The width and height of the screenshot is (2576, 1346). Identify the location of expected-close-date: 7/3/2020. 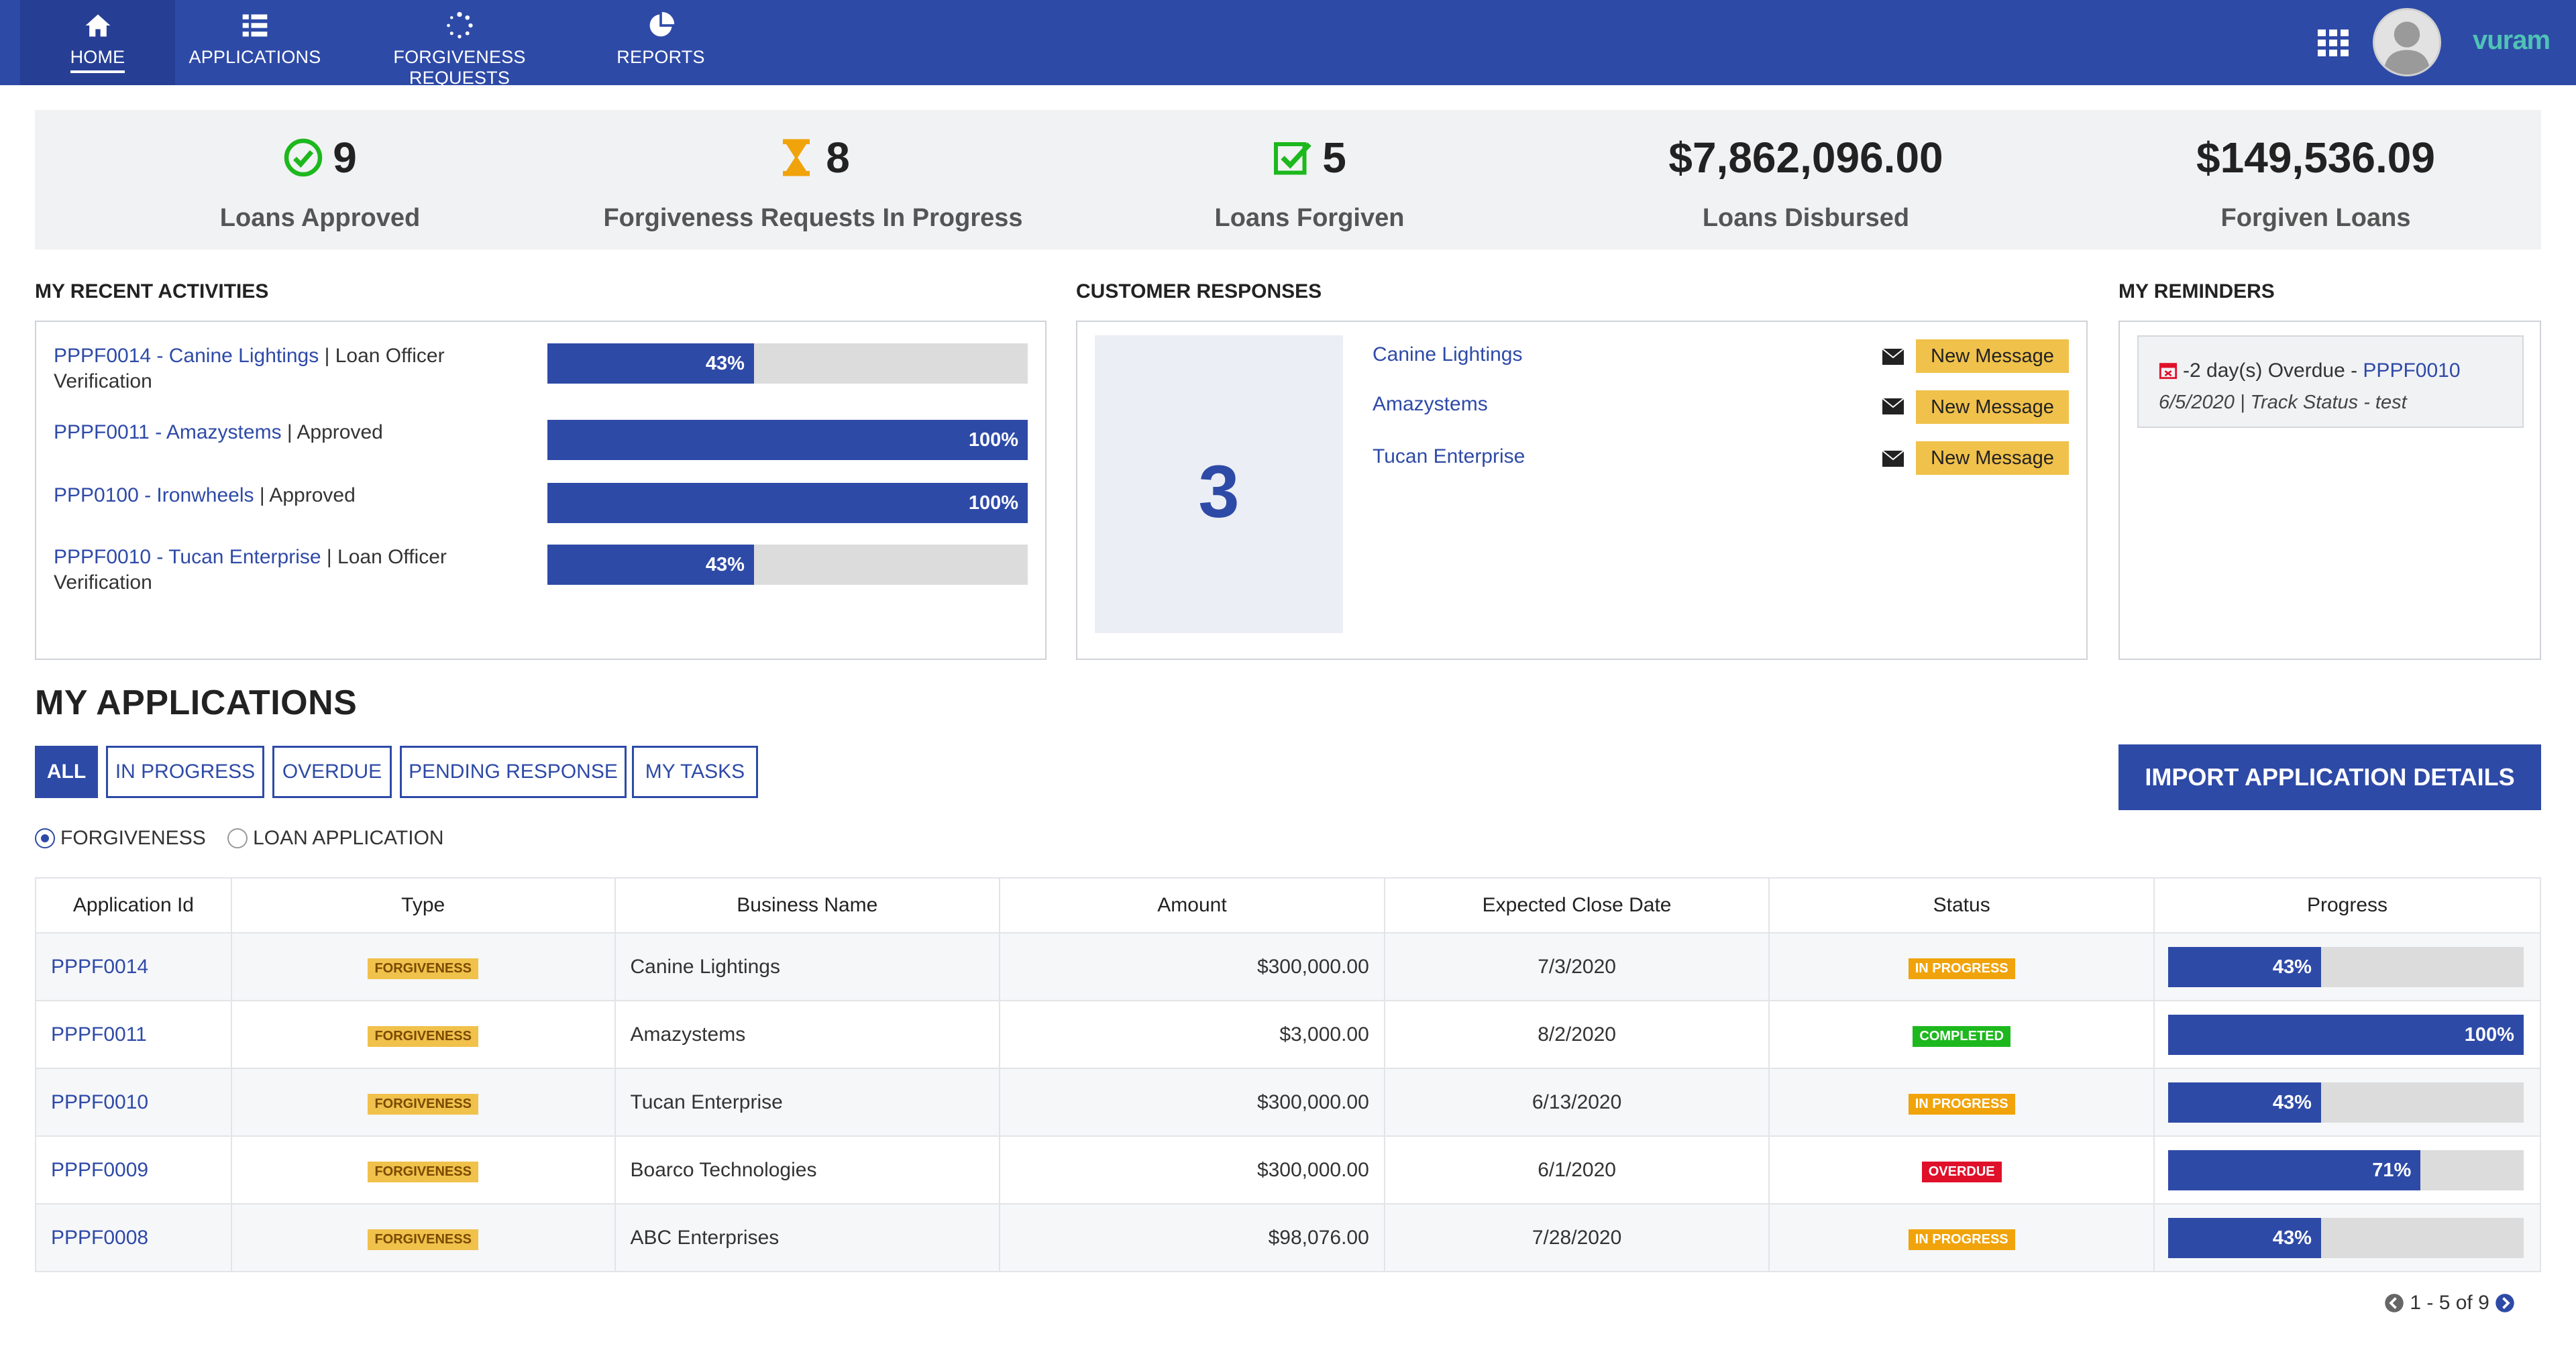
(1576, 966).